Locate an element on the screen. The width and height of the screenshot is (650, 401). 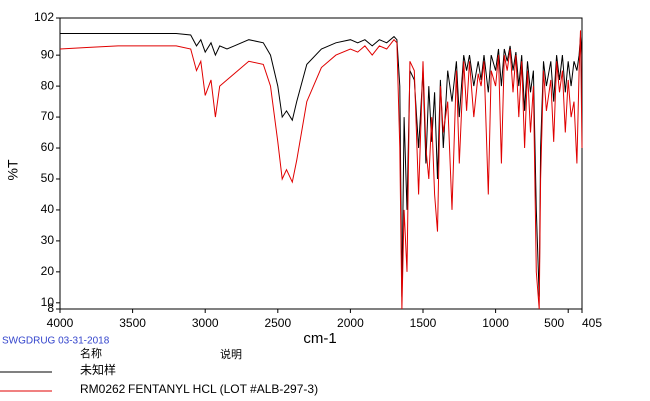
y-tick-label: 50 is located at coordinates (48, 178).